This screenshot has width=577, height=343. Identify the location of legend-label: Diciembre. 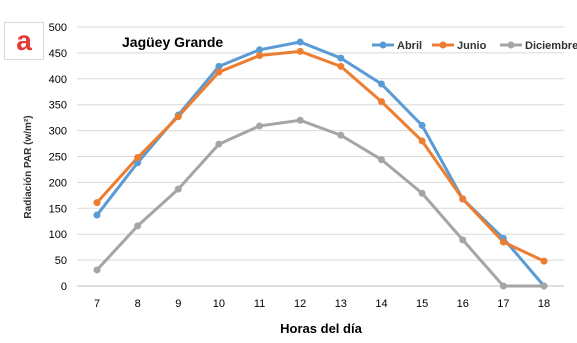
(551, 46).